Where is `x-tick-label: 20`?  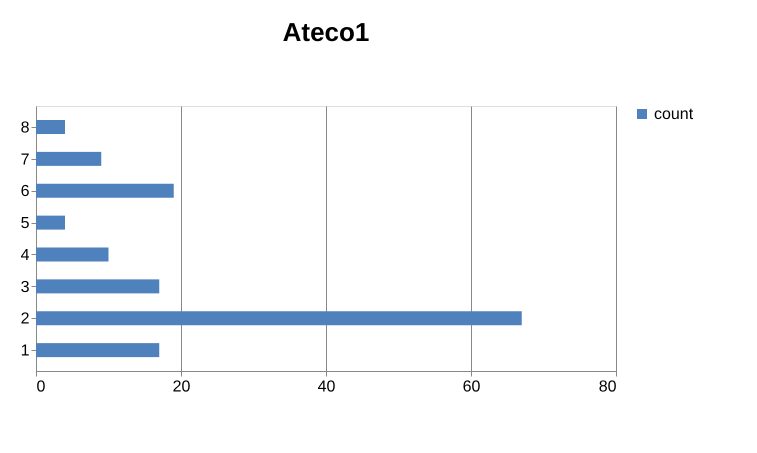 x-tick-label: 20 is located at coordinates (181, 387).